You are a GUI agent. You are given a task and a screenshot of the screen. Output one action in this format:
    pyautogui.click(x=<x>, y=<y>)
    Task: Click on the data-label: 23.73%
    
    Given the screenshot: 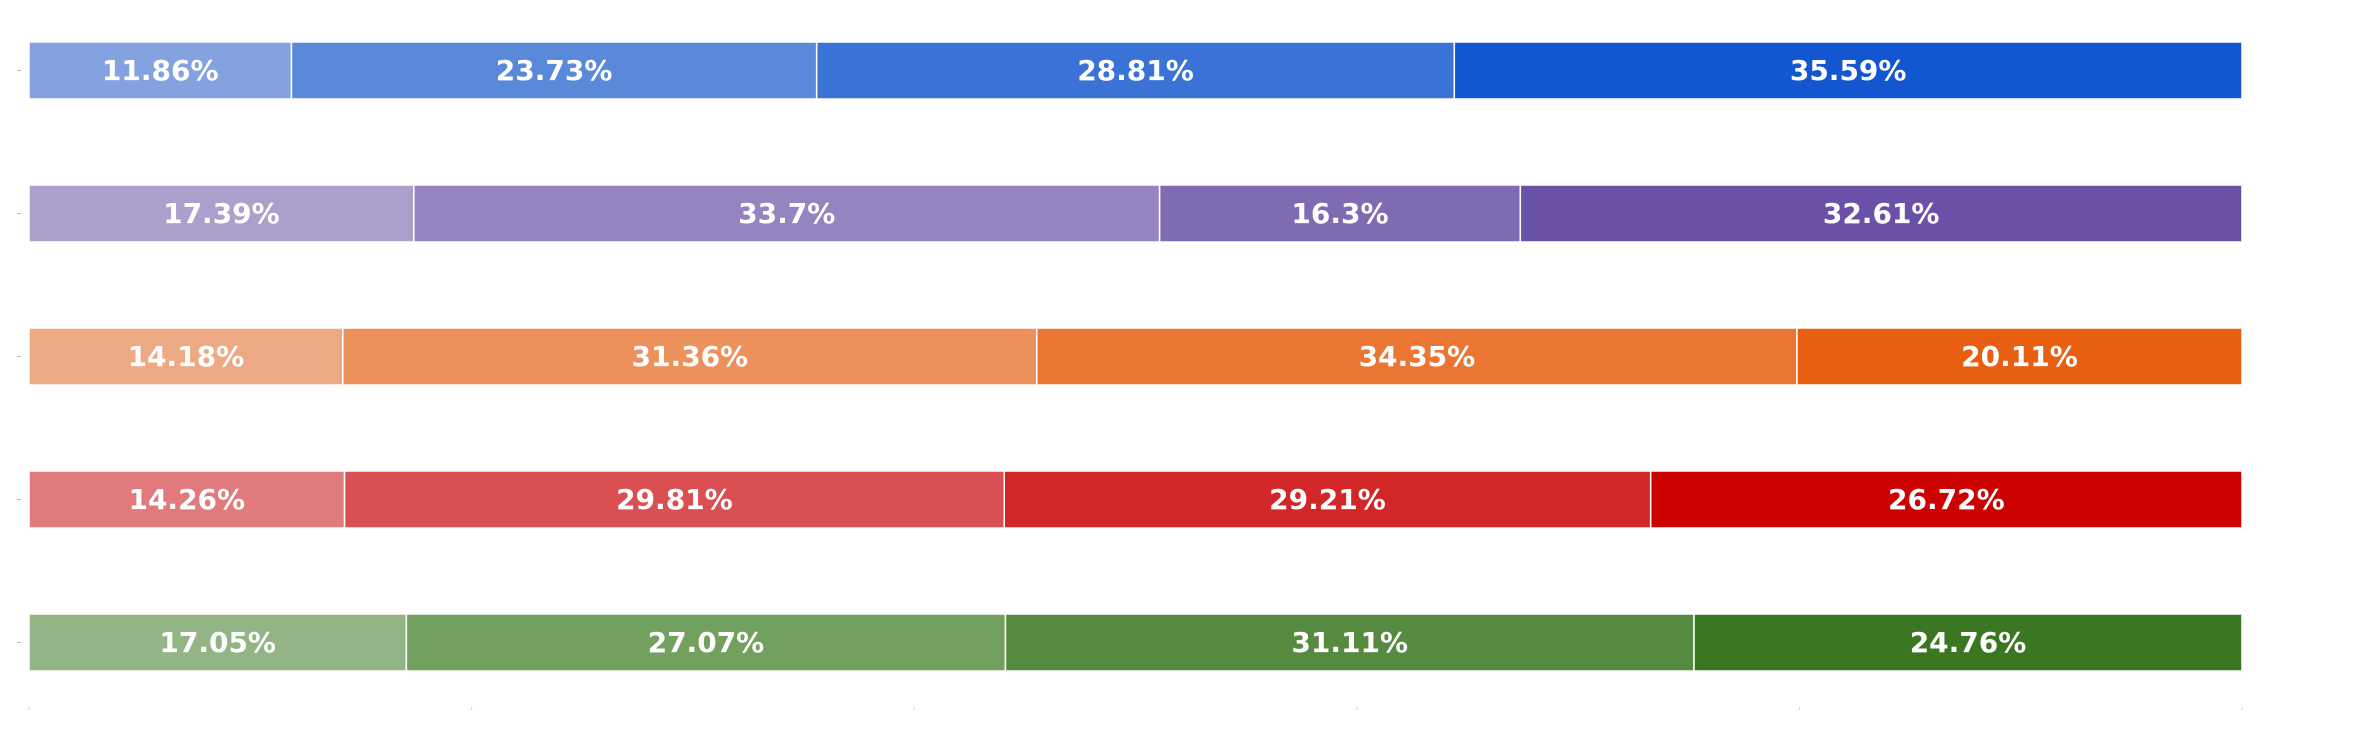 What is the action you would take?
    pyautogui.click(x=554, y=70)
    